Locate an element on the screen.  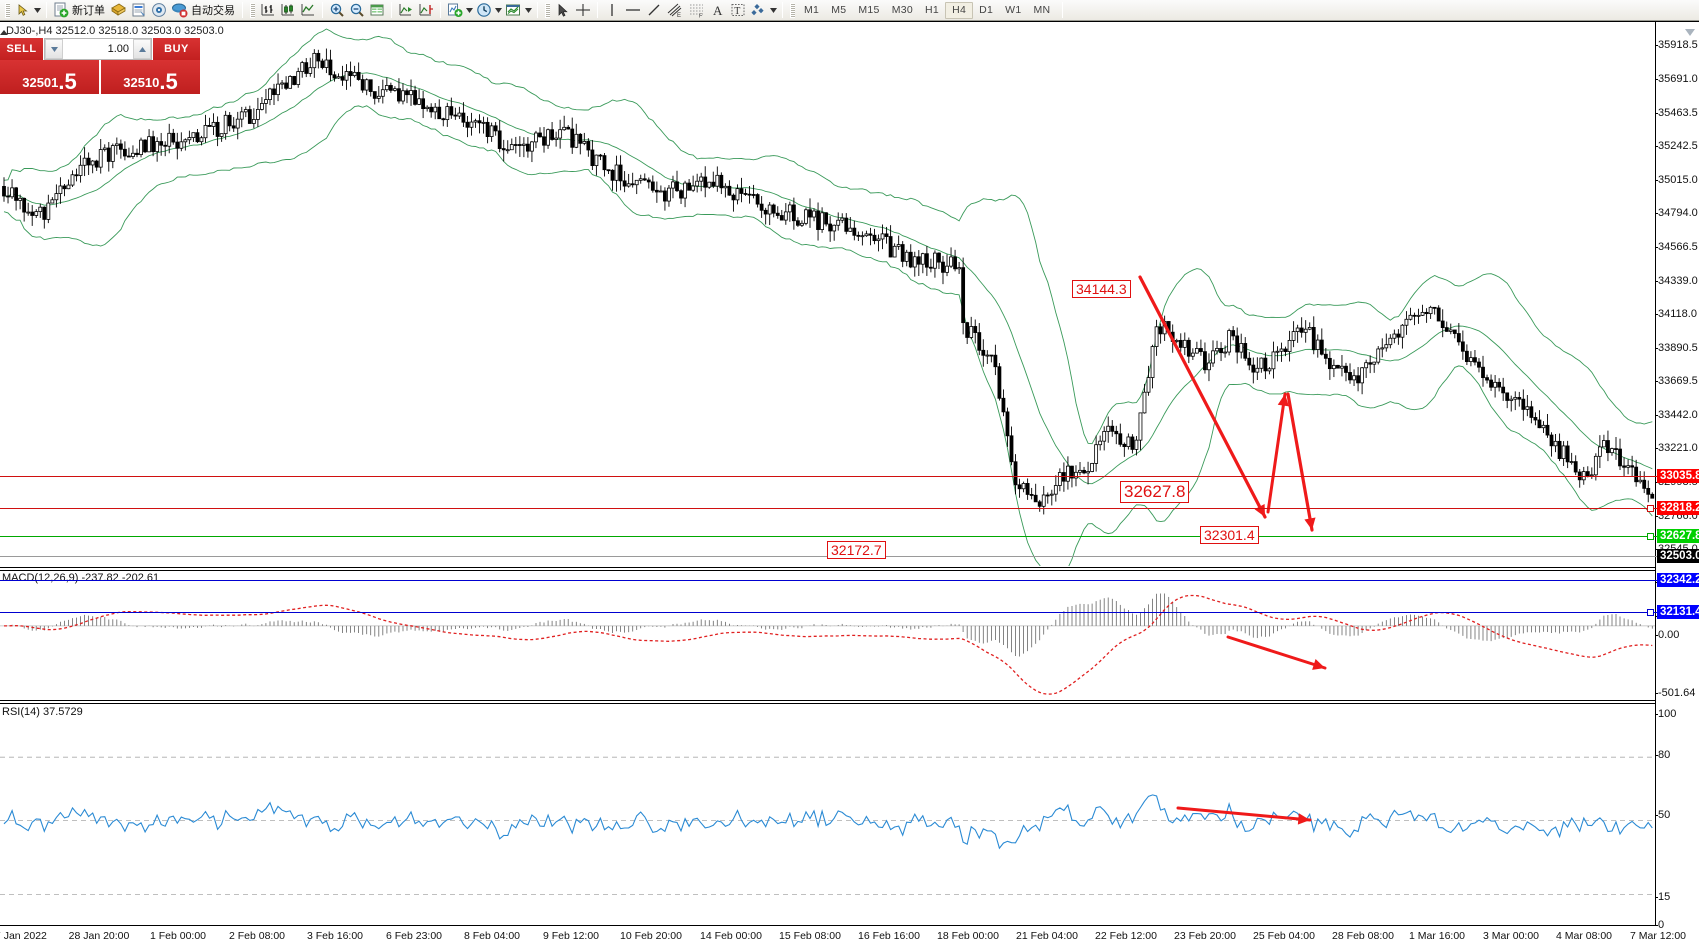
timeframe-button-m5: M5 is located at coordinates (839, 10).